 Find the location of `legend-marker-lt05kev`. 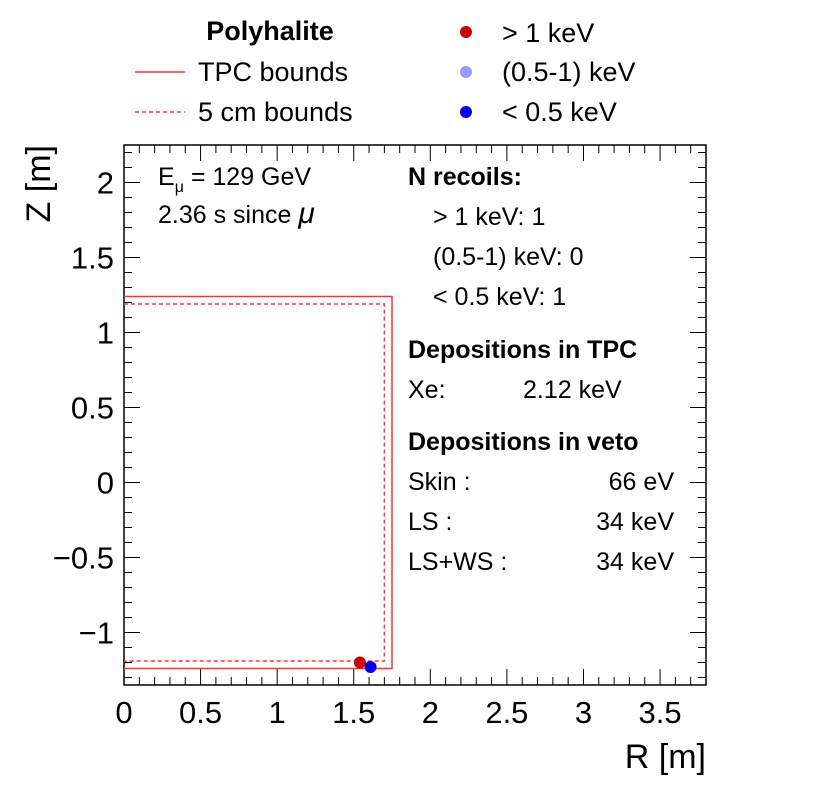

legend-marker-lt05kev is located at coordinates (466, 112).